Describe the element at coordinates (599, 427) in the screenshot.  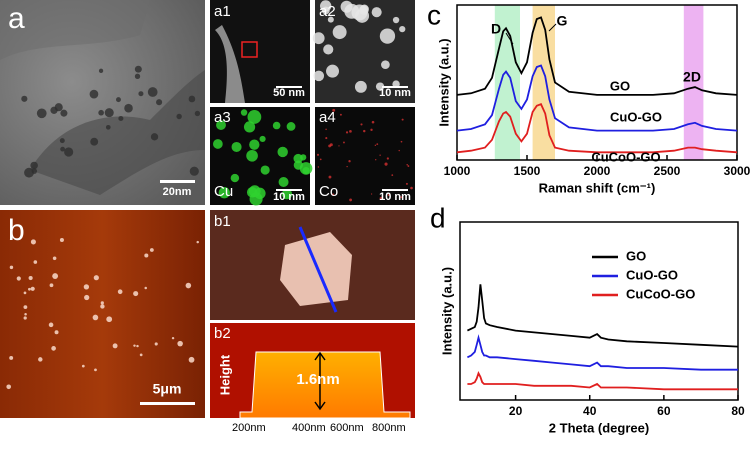
I see `x-axis-label: 2 Theta (degree)` at that location.